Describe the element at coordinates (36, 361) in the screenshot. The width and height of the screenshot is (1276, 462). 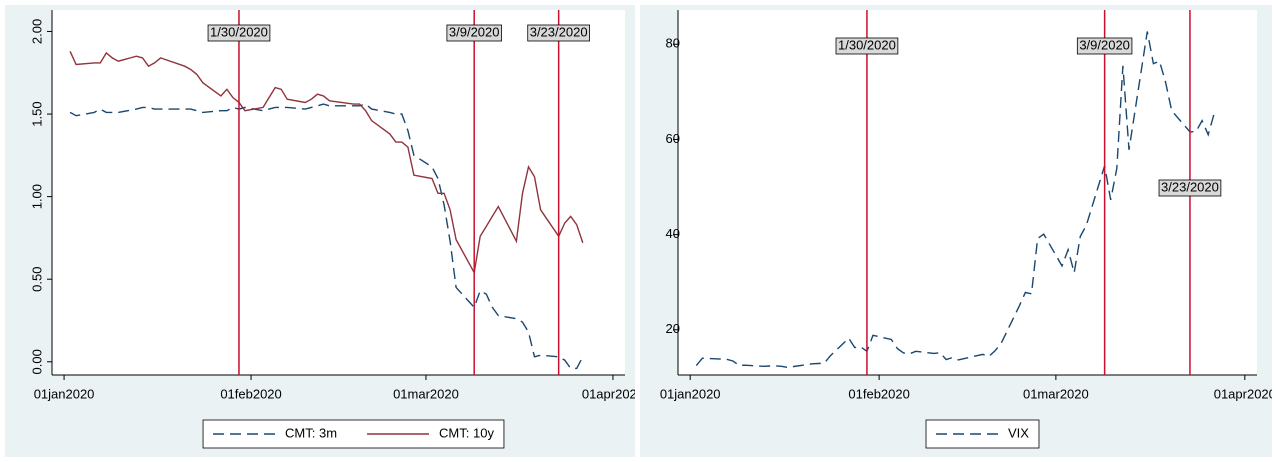
I see `y-tick-label: 0.00` at that location.